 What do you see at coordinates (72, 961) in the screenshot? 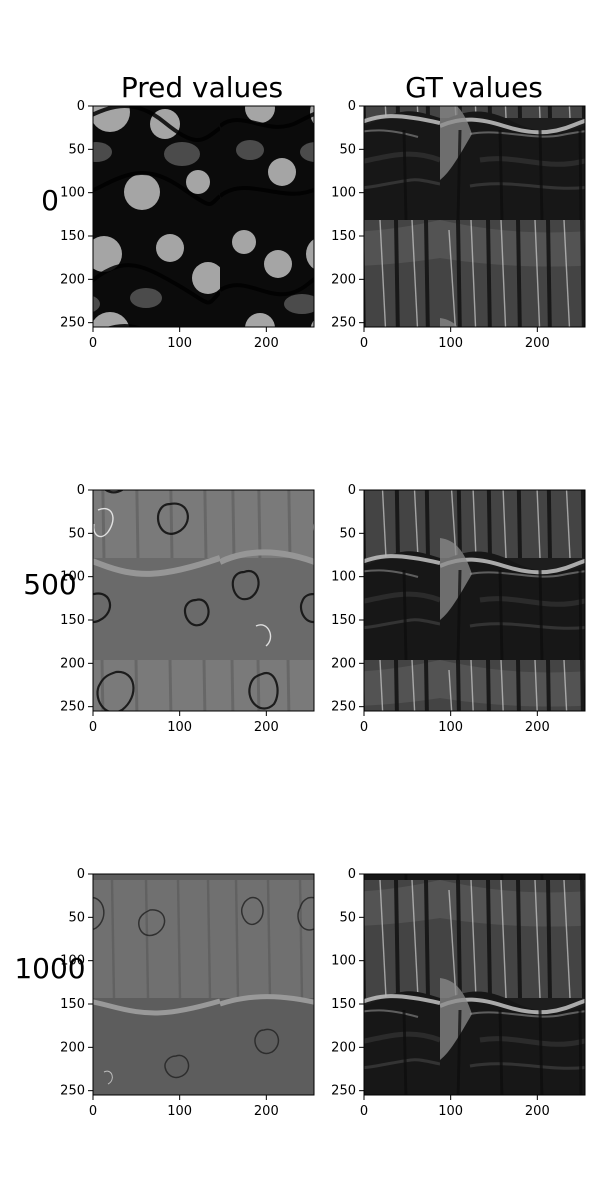
I see `y-tick-label-row-1000-pred-2: 100` at bounding box center [72, 961].